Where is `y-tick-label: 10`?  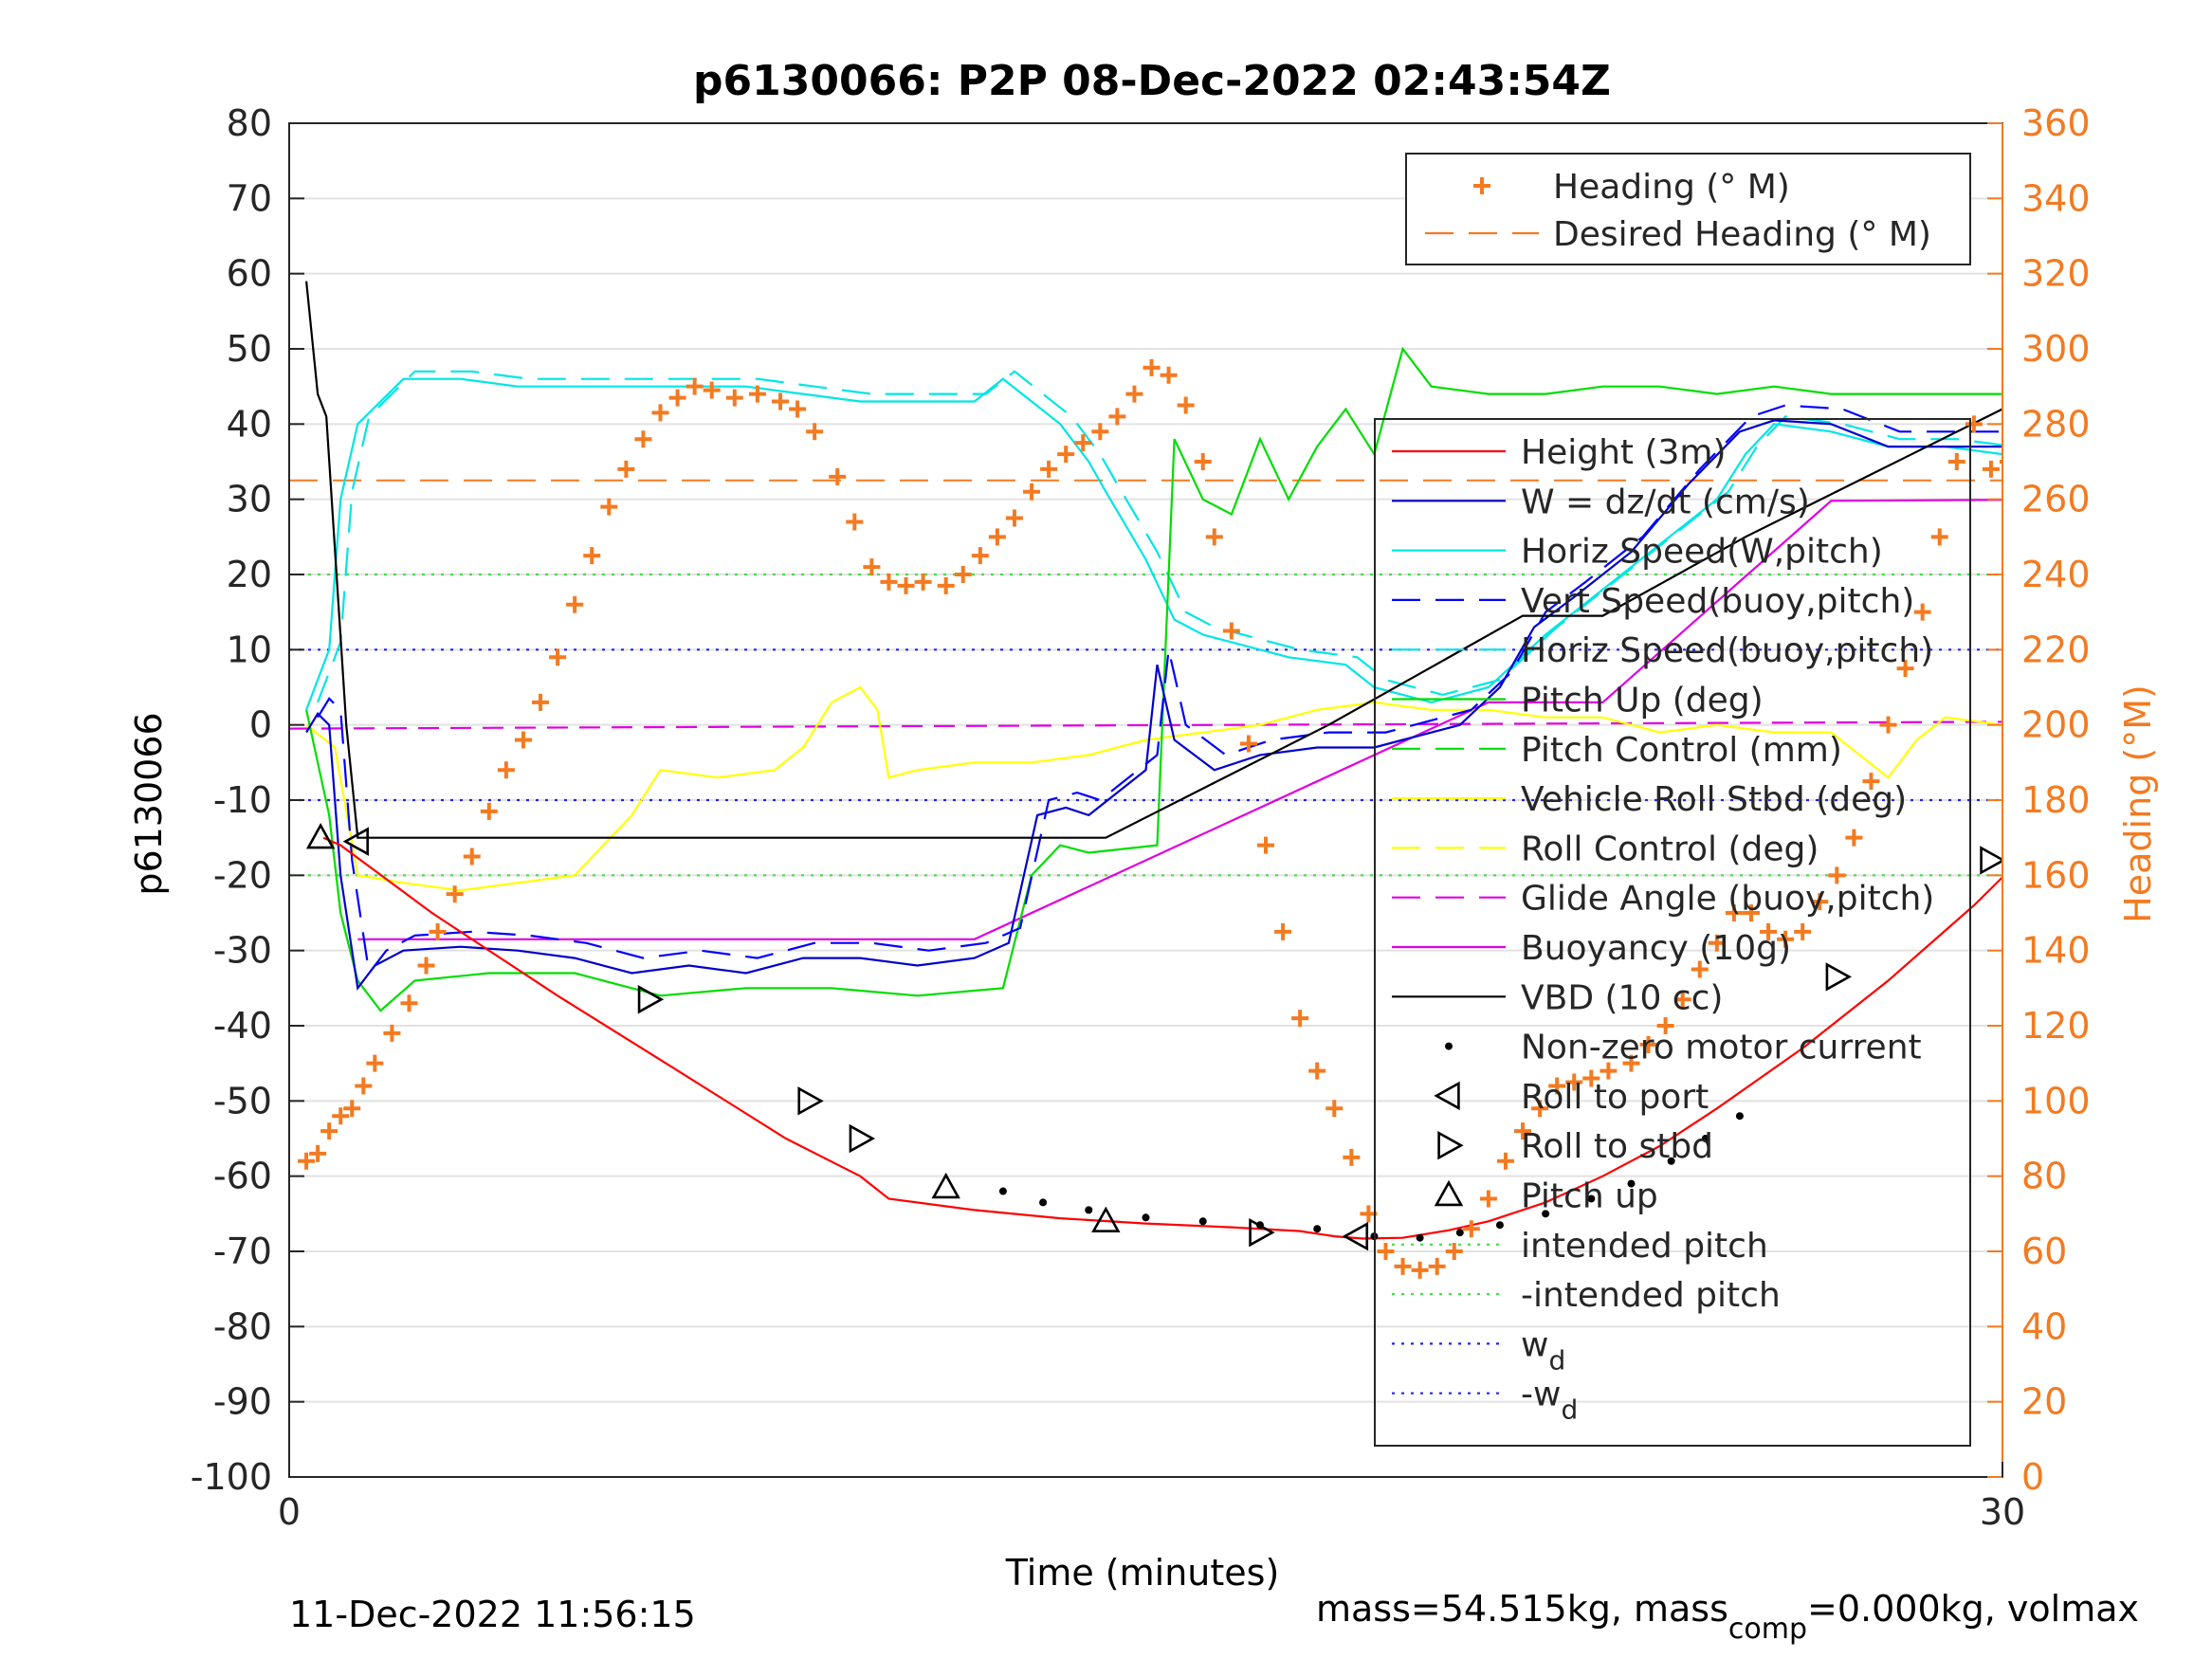
y-tick-label: 10 is located at coordinates (249, 649).